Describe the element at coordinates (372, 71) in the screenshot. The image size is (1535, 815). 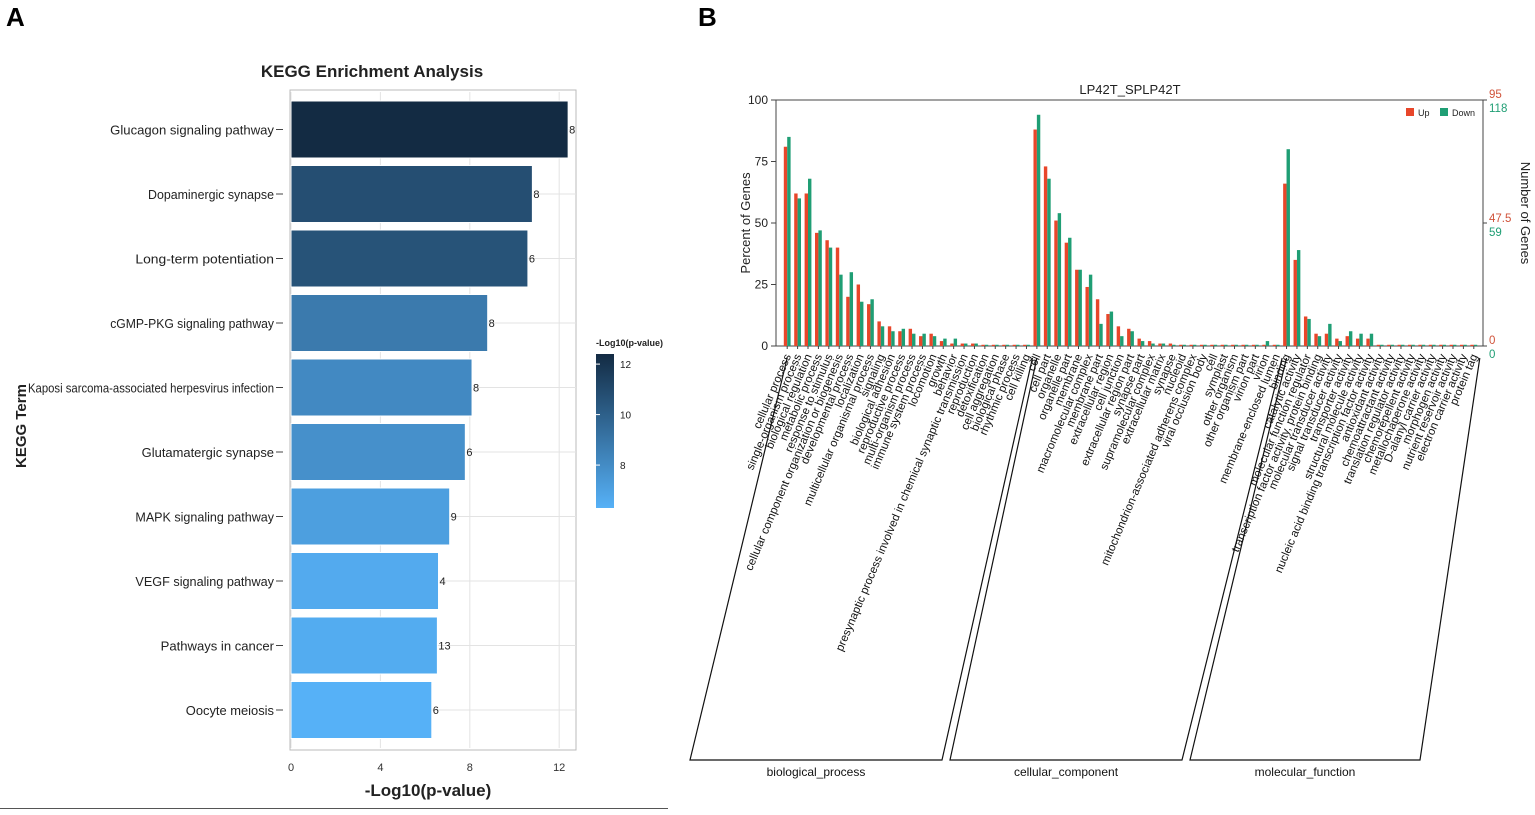
I see `kegg-chart-title: KEGG Enrichment Analysis` at that location.